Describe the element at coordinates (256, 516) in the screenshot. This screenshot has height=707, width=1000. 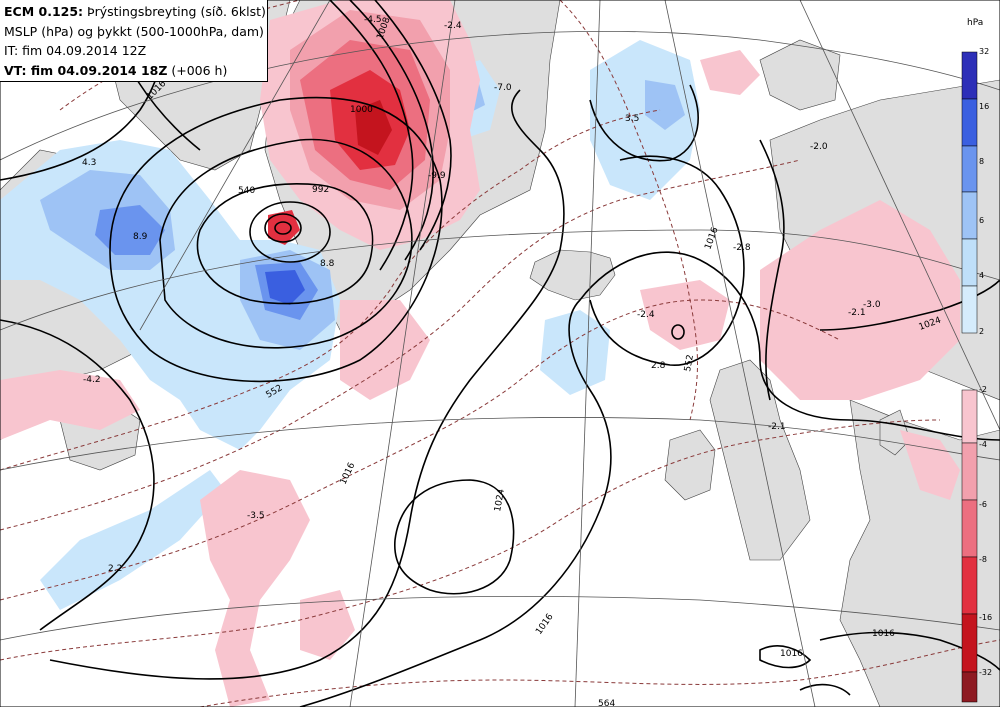
I see `change-label: -3.5` at that location.